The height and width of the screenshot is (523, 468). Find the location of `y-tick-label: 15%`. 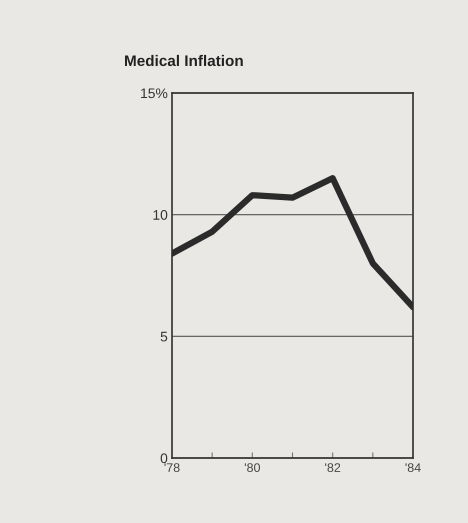

y-tick-label: 15% is located at coordinates (154, 93).